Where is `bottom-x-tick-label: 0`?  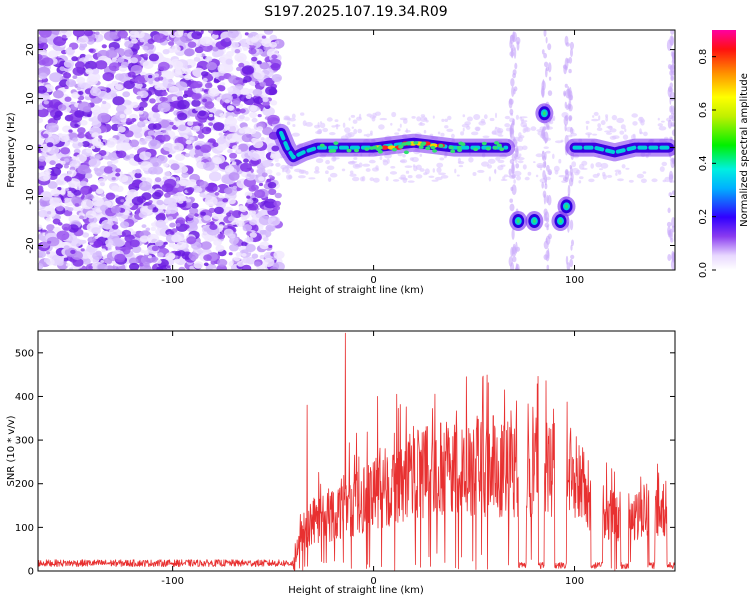 bottom-x-tick-label: 0 is located at coordinates (373, 581).